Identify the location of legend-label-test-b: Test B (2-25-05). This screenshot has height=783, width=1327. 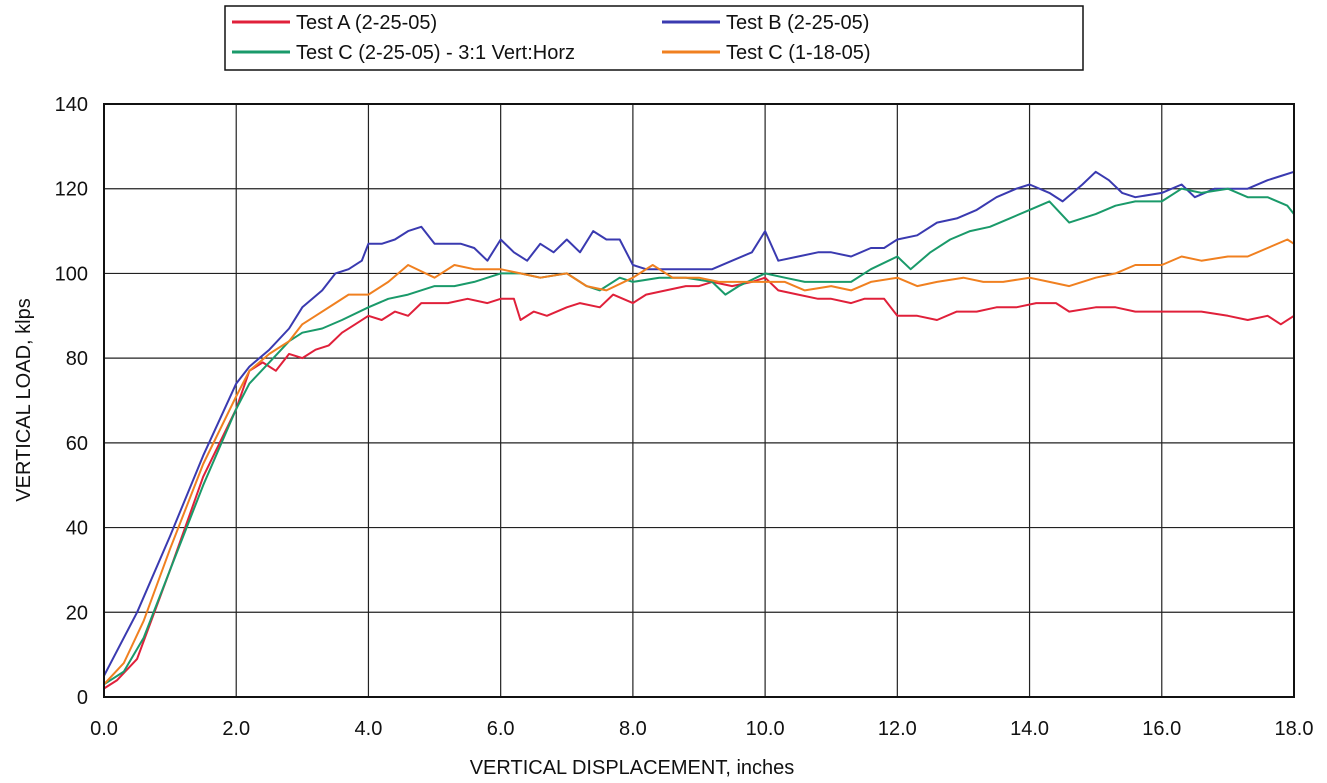
(797, 23).